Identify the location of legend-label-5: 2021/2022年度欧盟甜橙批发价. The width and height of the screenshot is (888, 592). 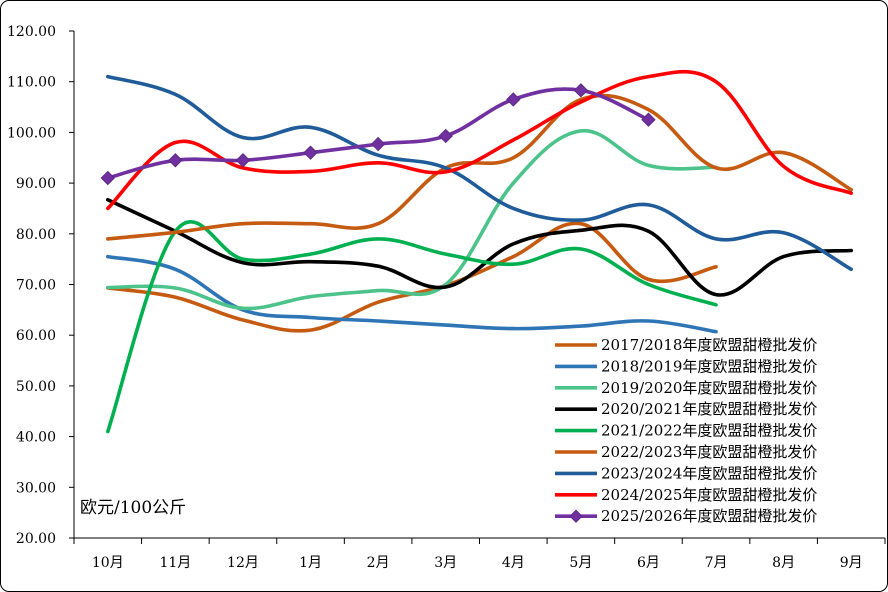
(709, 431).